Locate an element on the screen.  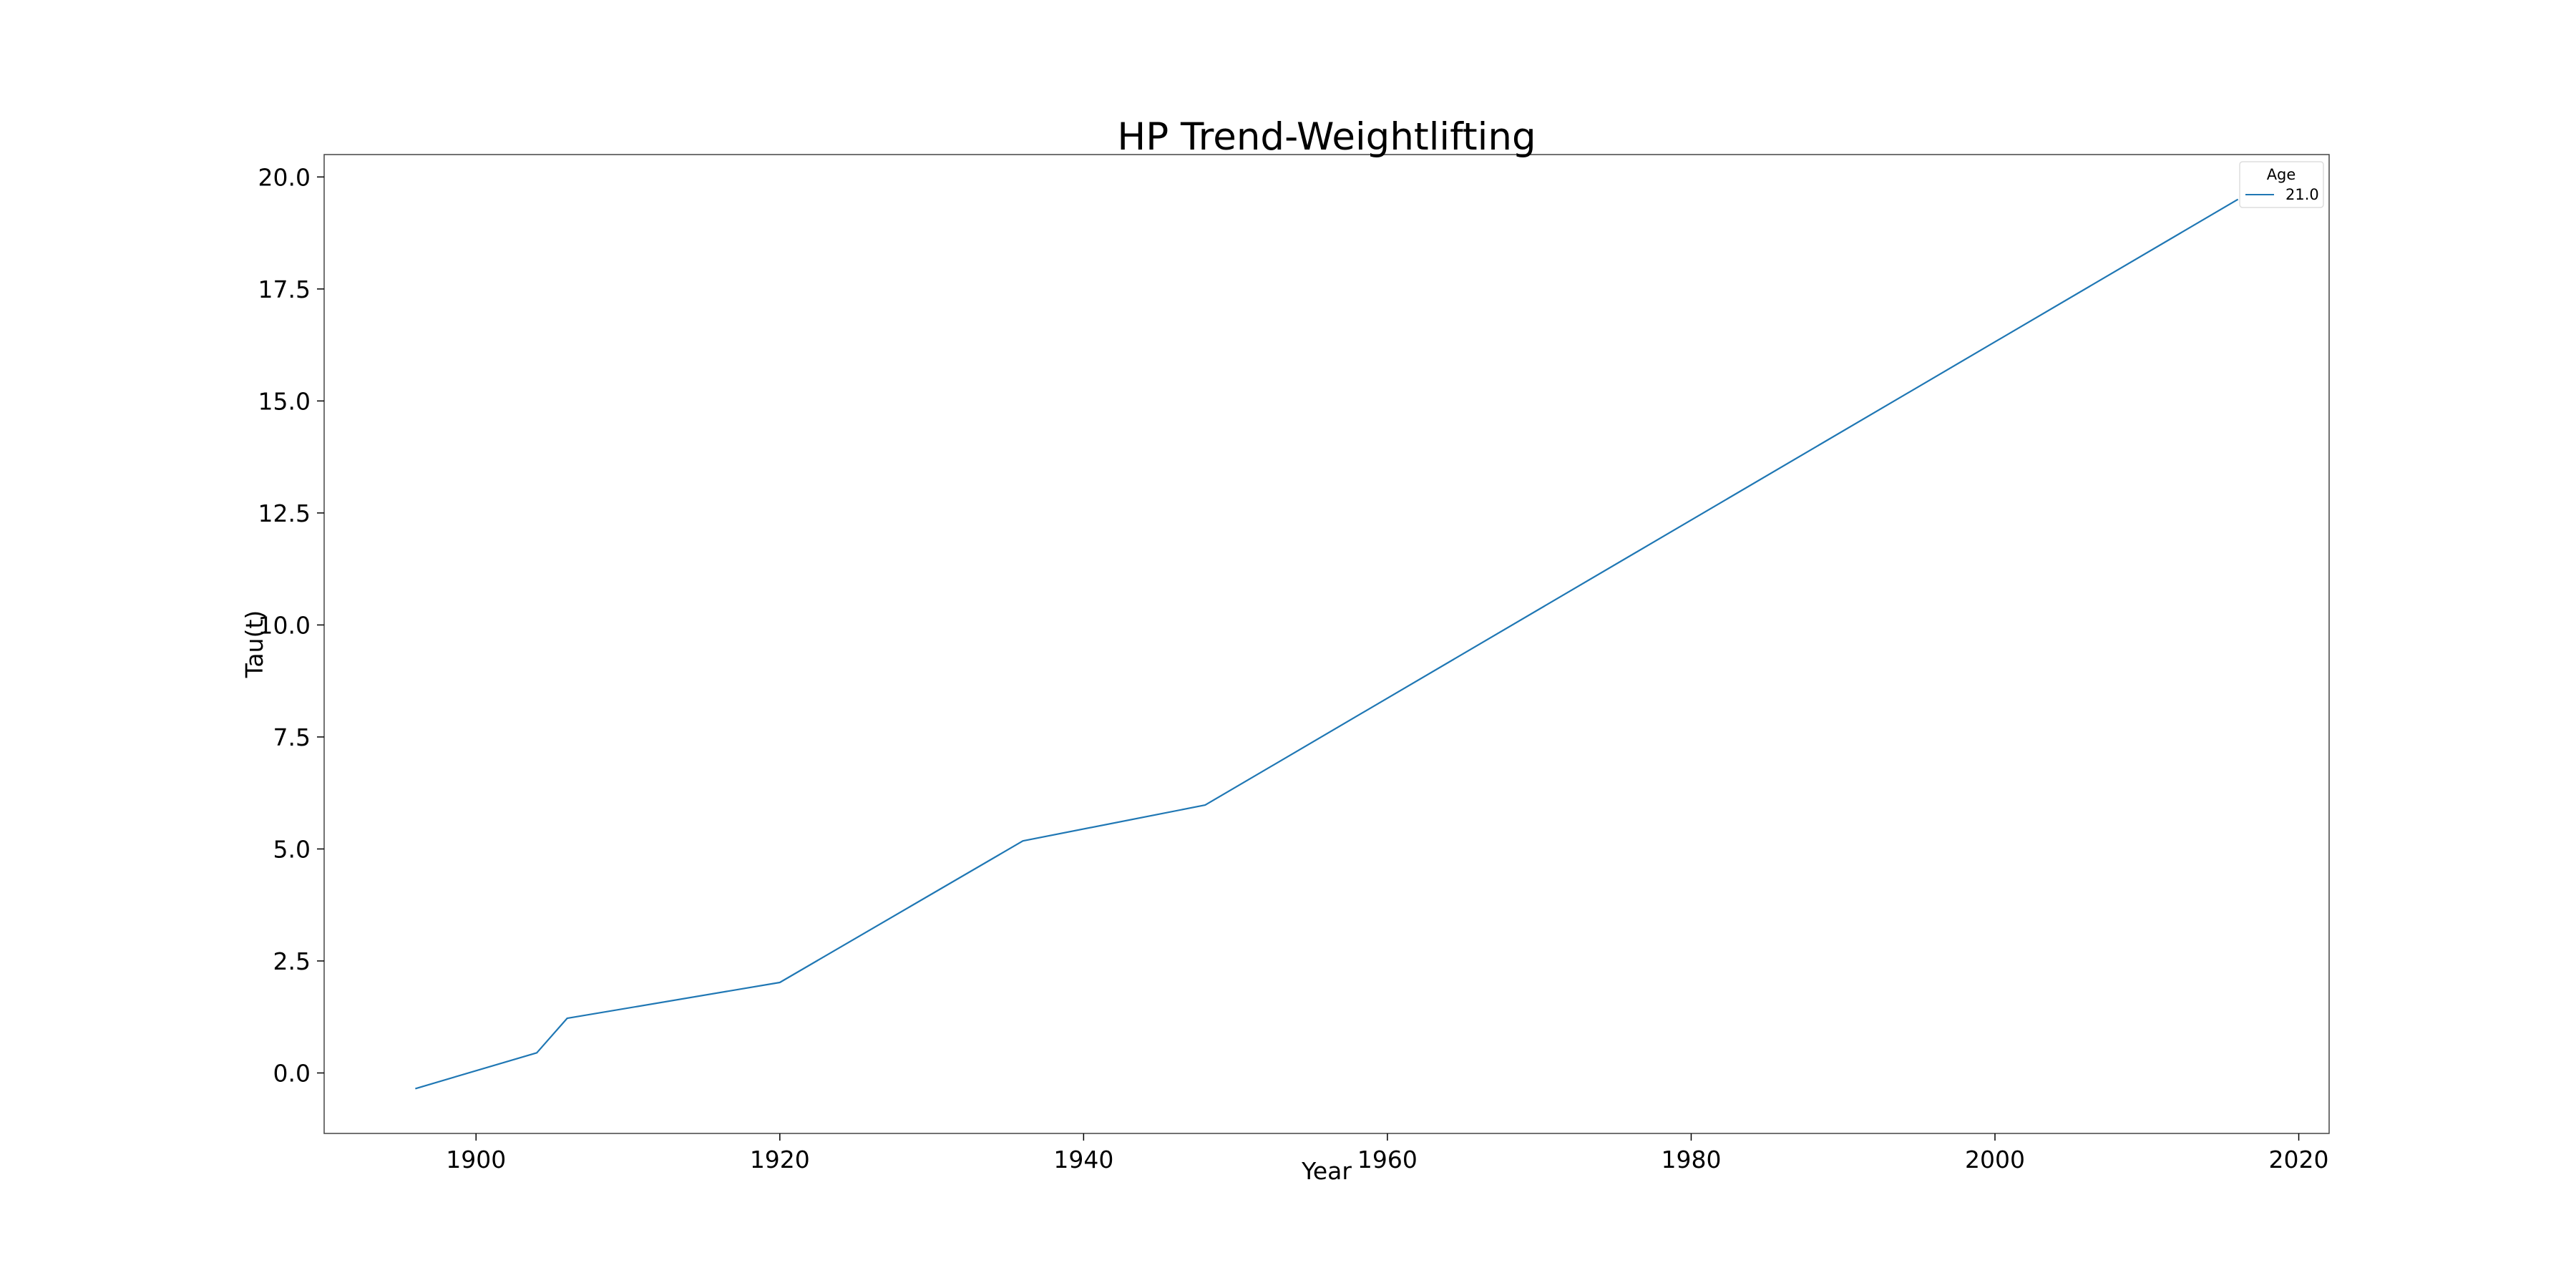
x-axis-ticks: 1900 1920 1940 1960 1980 2000 2020 is located at coordinates (1387, 1153).